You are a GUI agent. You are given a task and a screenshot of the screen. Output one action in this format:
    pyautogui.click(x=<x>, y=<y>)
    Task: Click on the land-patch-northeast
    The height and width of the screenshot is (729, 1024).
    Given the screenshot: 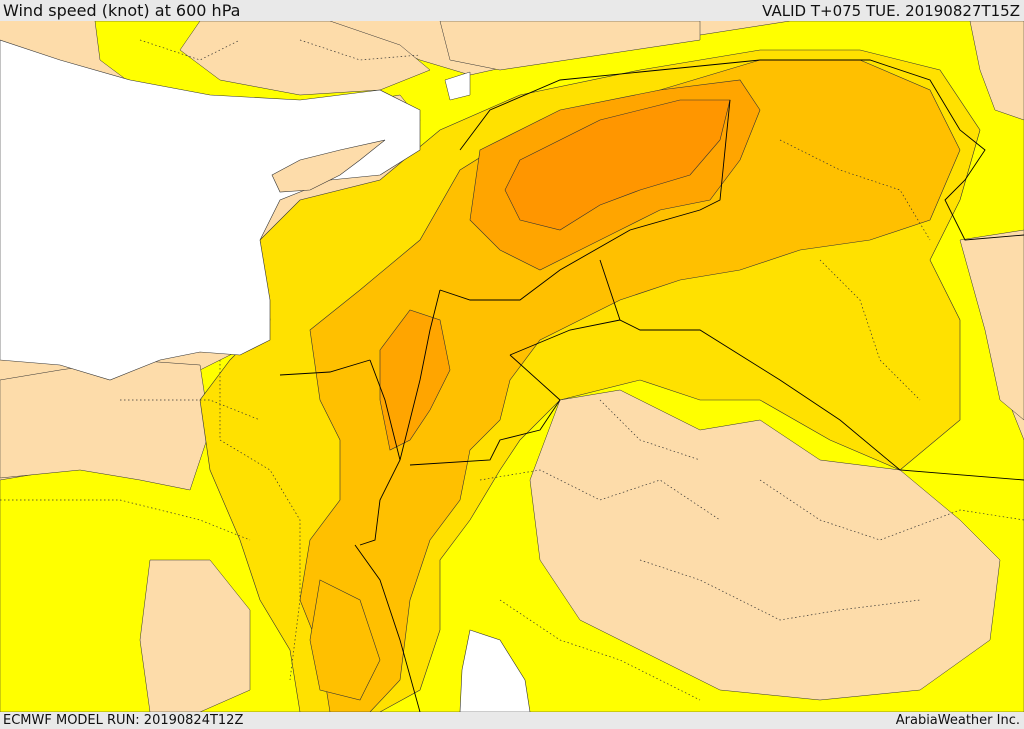 What is the action you would take?
    pyautogui.click(x=570, y=46)
    